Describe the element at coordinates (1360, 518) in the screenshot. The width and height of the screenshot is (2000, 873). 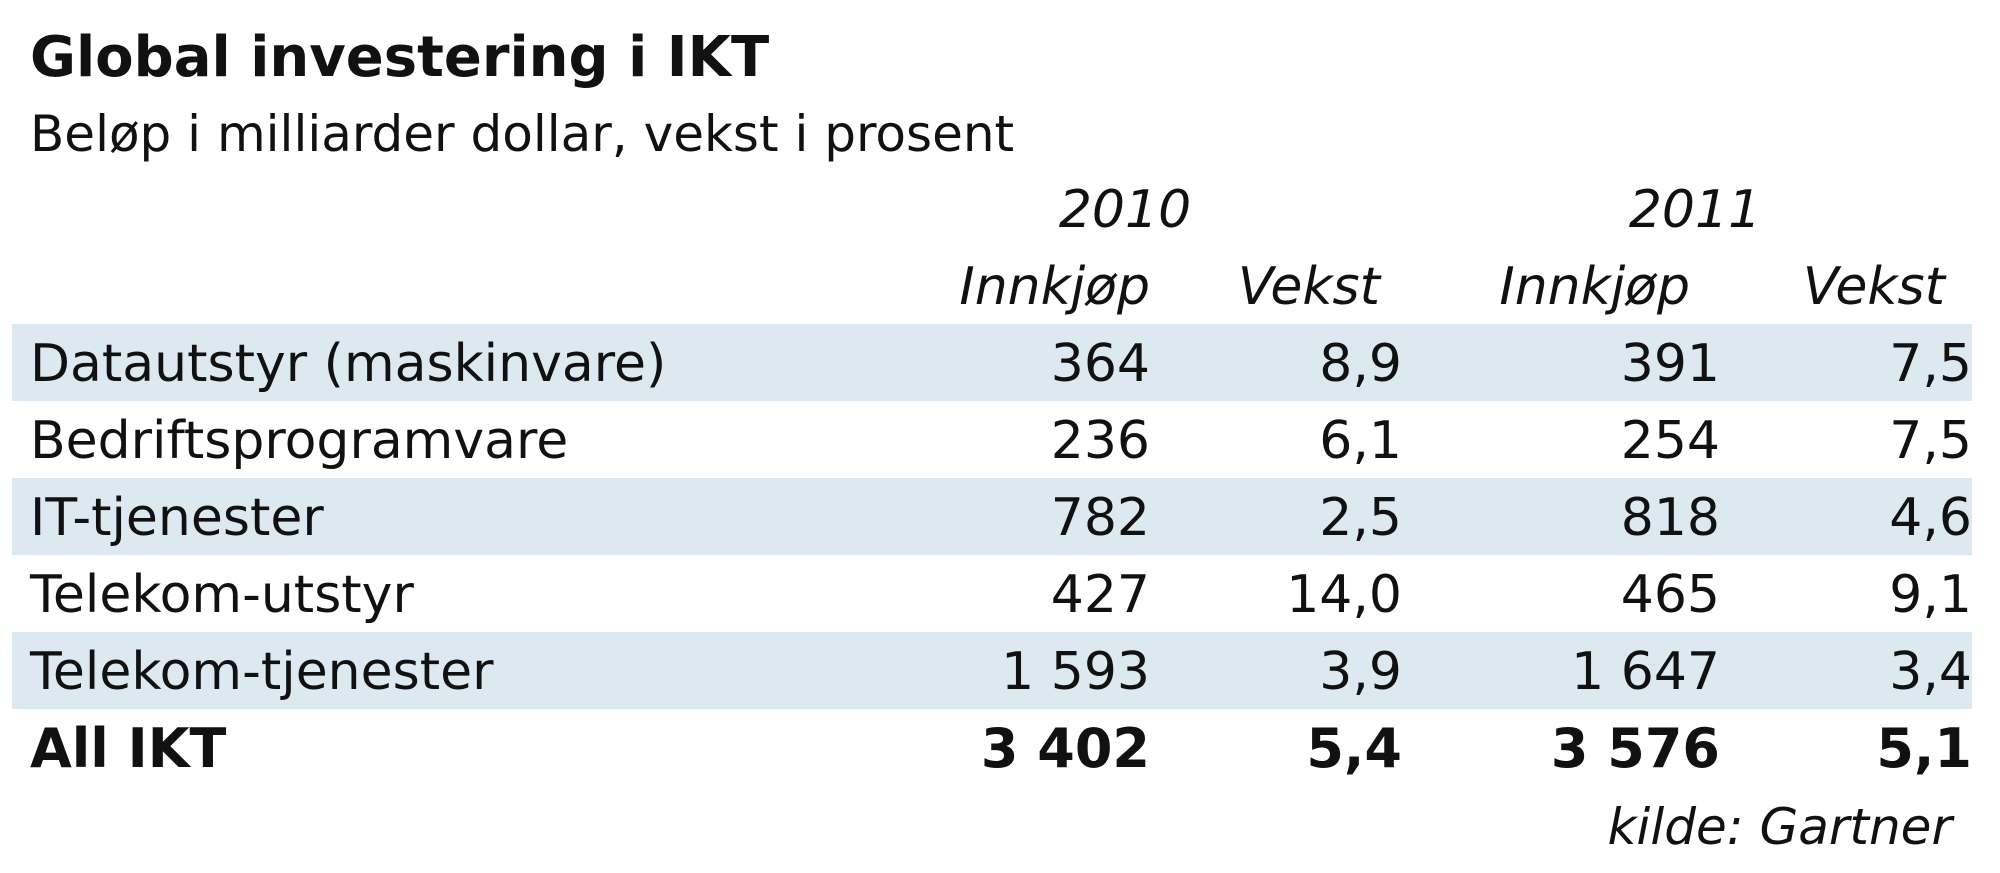
I see `cell-vekst-2010: 2,5` at that location.